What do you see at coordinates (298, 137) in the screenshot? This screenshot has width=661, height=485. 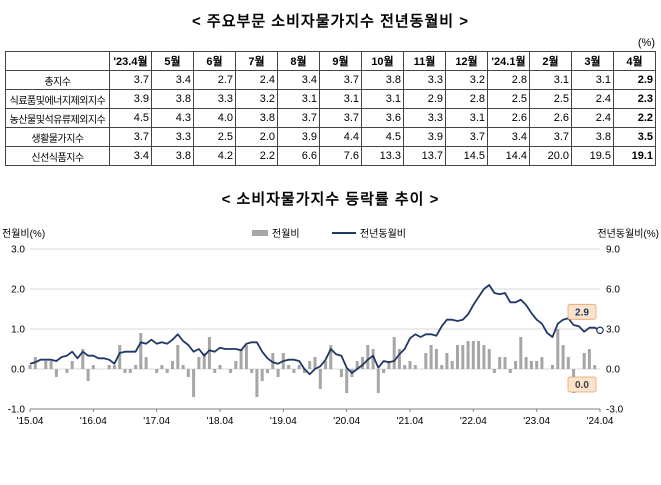 I see `value-cell: 3.9` at bounding box center [298, 137].